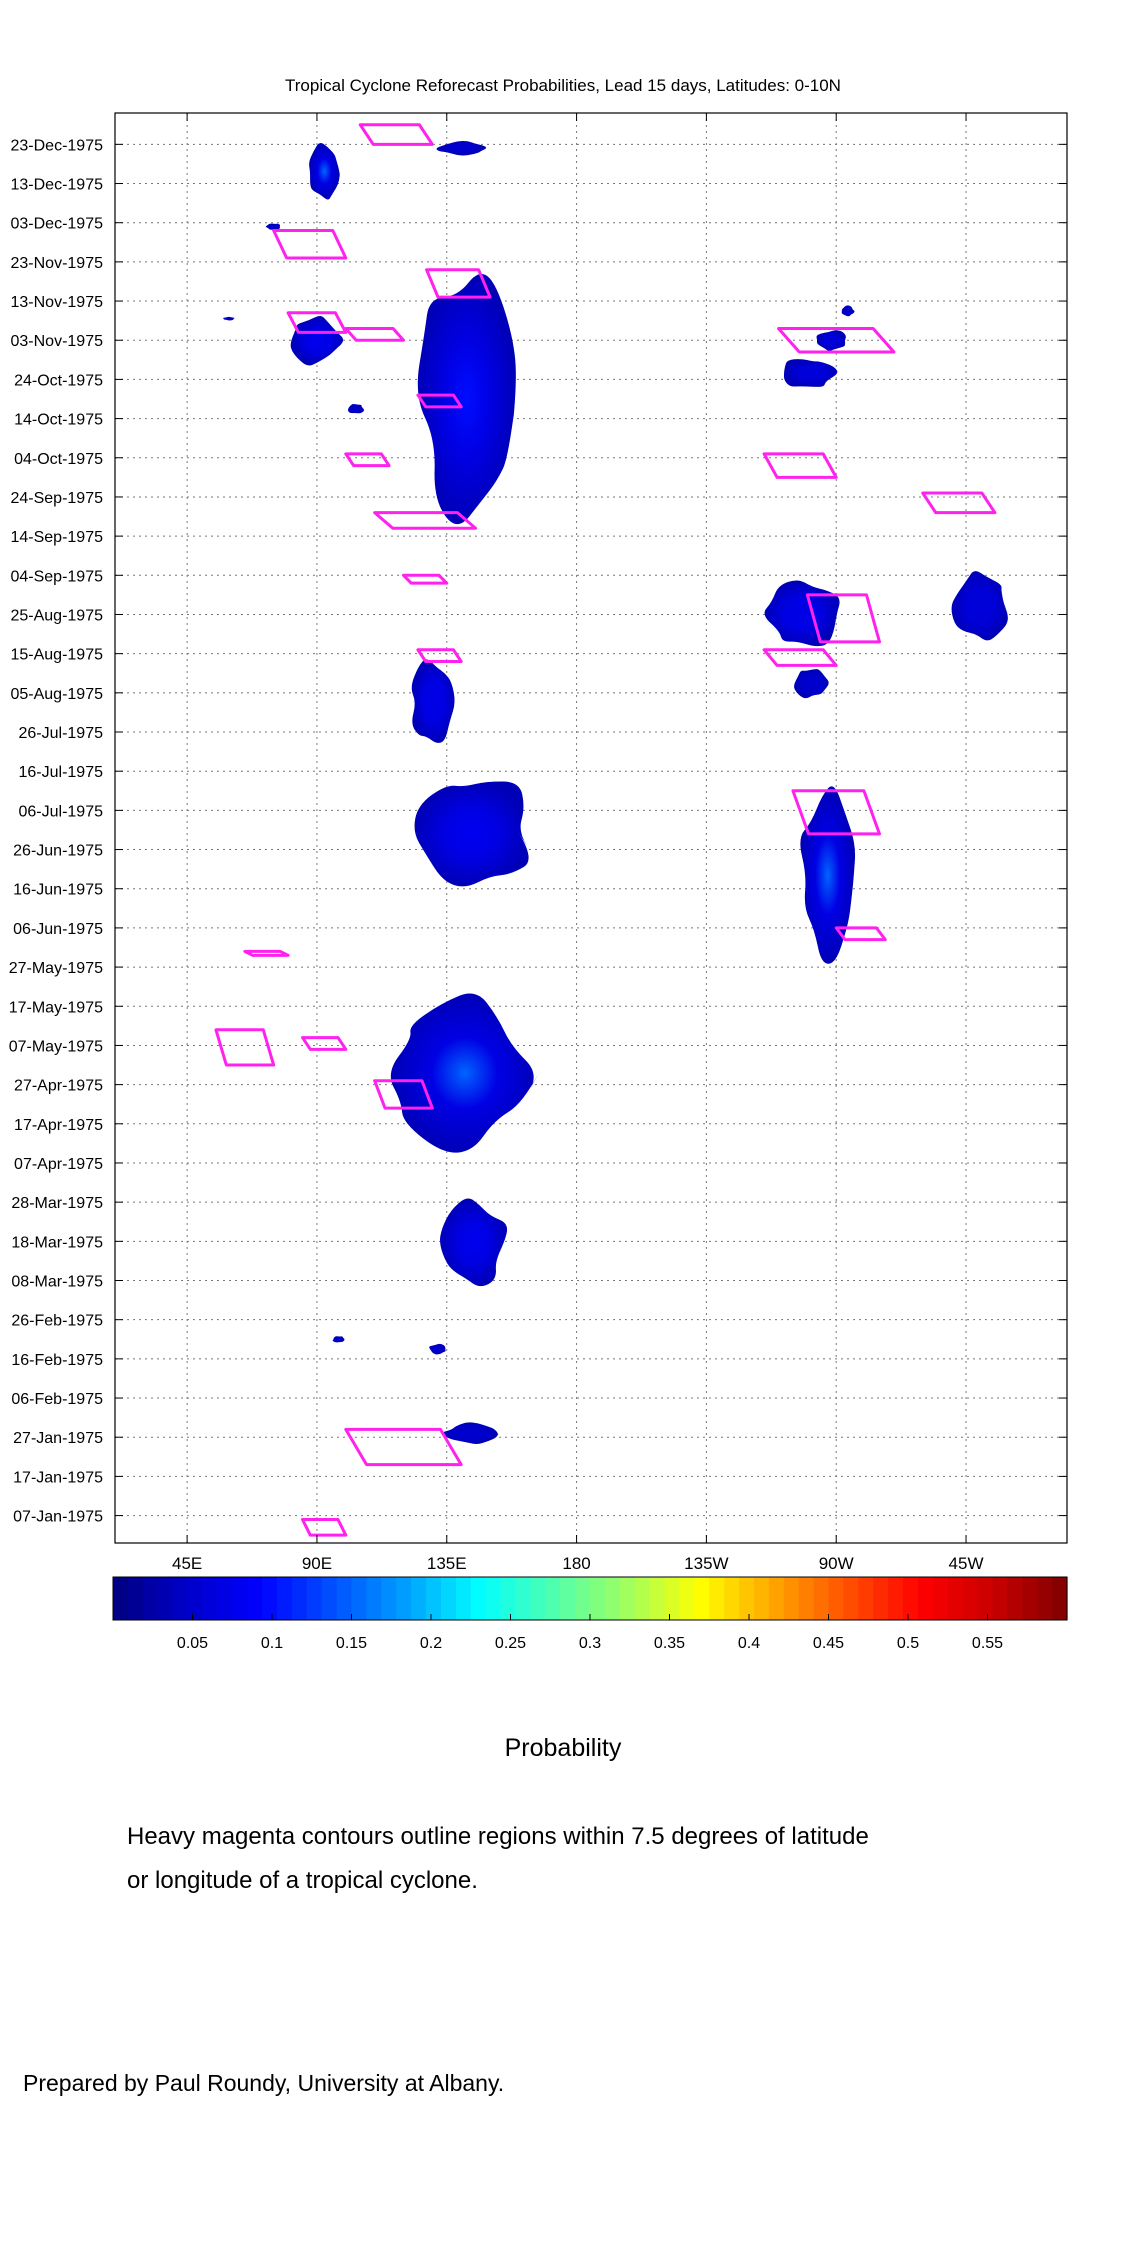 The image size is (1126, 2250). Describe the element at coordinates (58, 1125) in the screenshot. I see `y-tick-label: 17-Apr-1975` at that location.